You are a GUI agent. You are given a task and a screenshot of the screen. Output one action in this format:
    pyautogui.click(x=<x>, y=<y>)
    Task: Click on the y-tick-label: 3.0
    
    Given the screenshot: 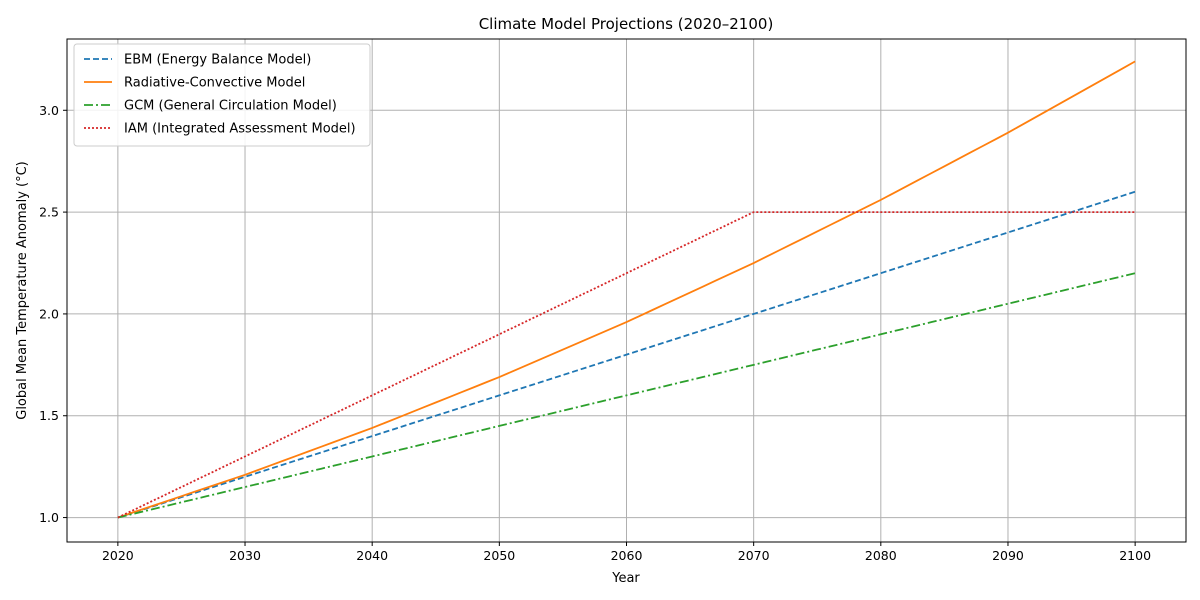 What is the action you would take?
    pyautogui.click(x=49, y=110)
    